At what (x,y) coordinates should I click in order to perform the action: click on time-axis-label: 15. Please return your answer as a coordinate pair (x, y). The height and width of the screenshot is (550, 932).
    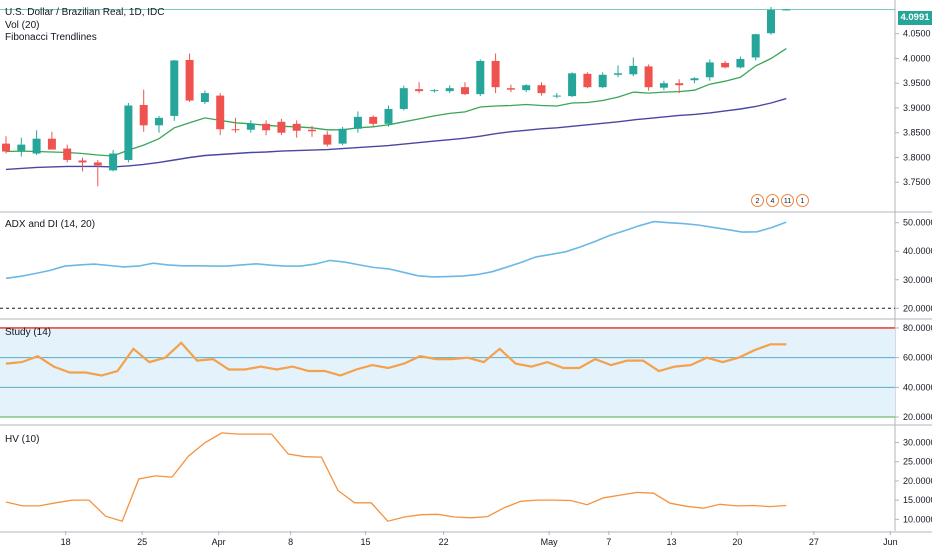
    Looking at the image, I should click on (366, 542).